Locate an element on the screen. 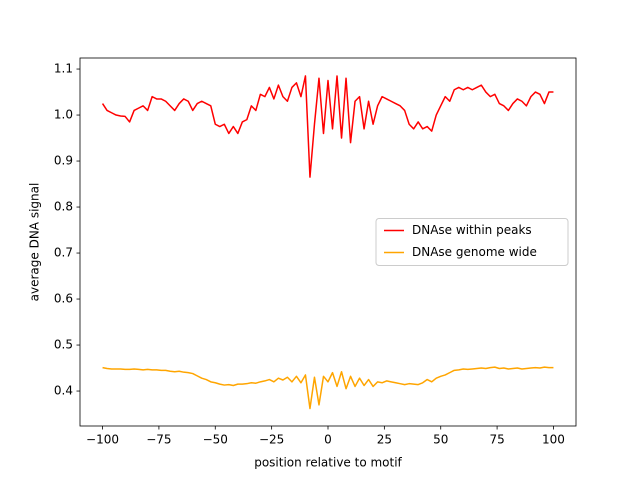 This screenshot has height=480, width=640. x-tick-label: −75 is located at coordinates (158, 440).